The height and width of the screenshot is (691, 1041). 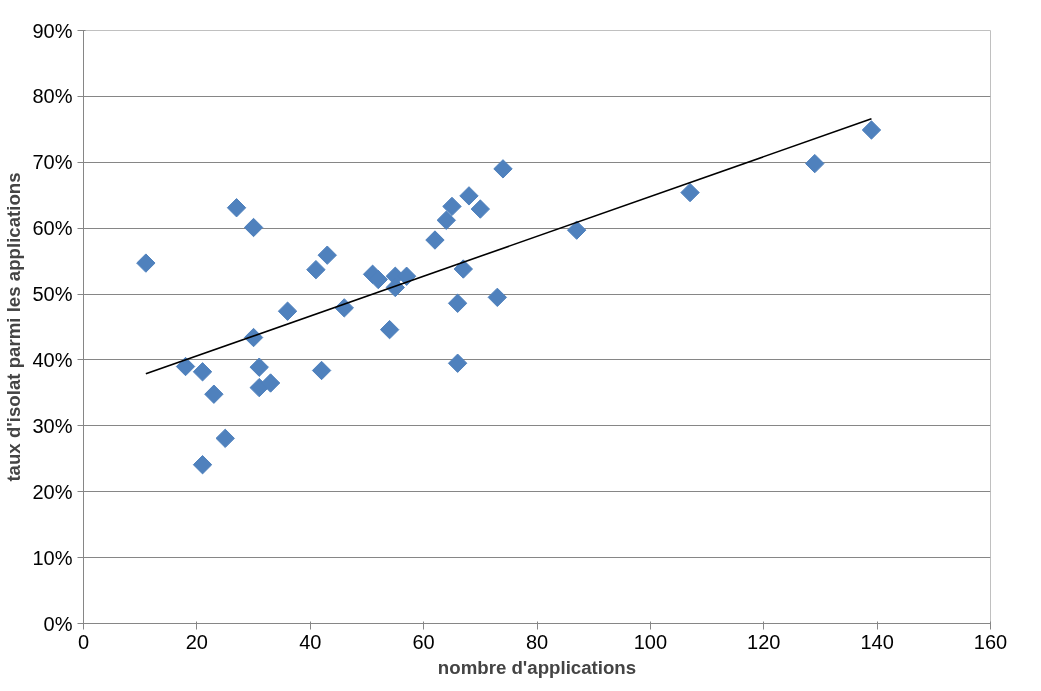 I want to click on y-tick-label: 40%, so click(x=52, y=359).